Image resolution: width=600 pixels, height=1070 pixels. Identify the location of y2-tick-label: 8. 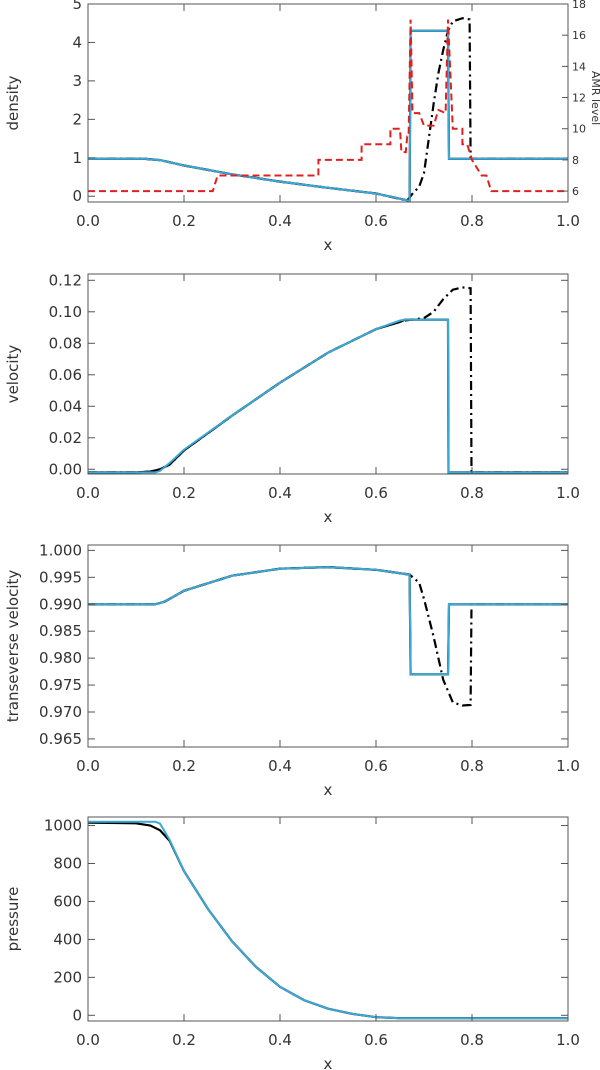
(575, 160).